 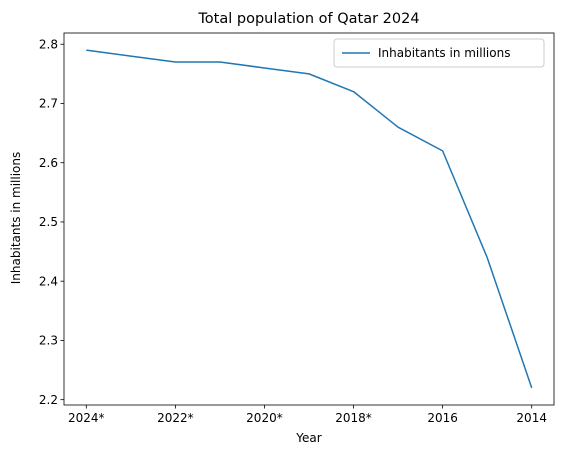 What do you see at coordinates (48, 281) in the screenshot?
I see `y-tick-label-2: 2.4` at bounding box center [48, 281].